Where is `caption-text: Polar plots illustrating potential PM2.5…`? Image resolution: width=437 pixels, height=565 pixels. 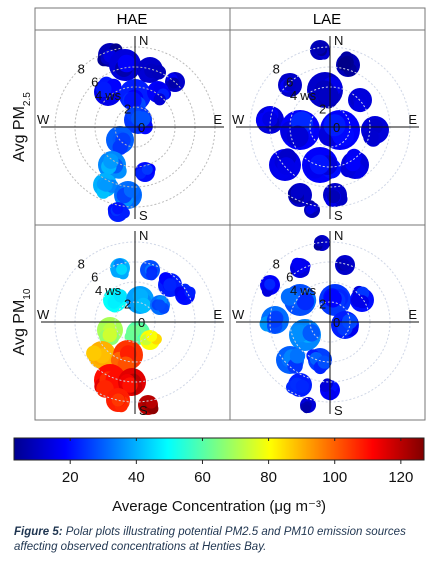 caption-text: Polar plots illustrating potential PM2.5… is located at coordinates (210, 539).